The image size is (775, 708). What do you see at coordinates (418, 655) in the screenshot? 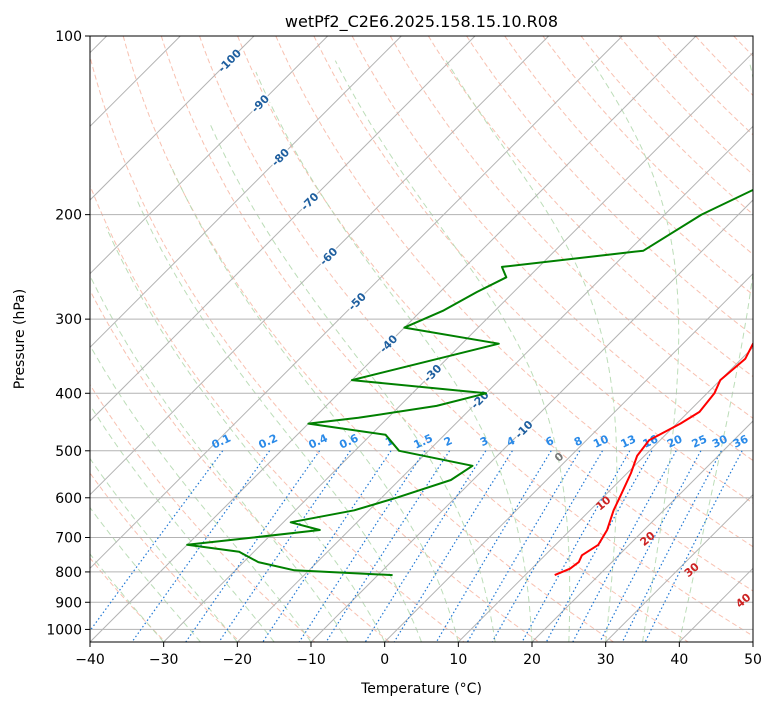
I see `x-axis: −40 −30 −20 −10 0 10 20 30 40 50` at bounding box center [418, 655].